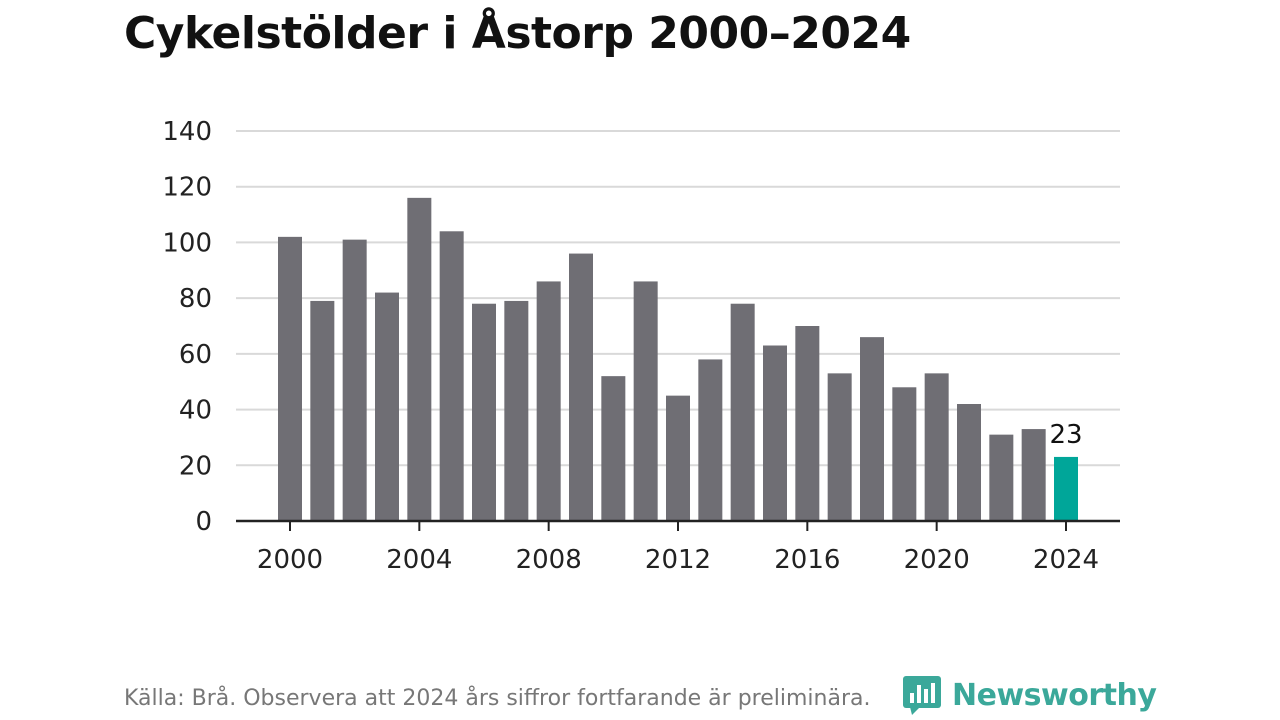 This screenshot has height=720, width=1280. What do you see at coordinates (872, 429) in the screenshot?
I see `bar-2018` at bounding box center [872, 429].